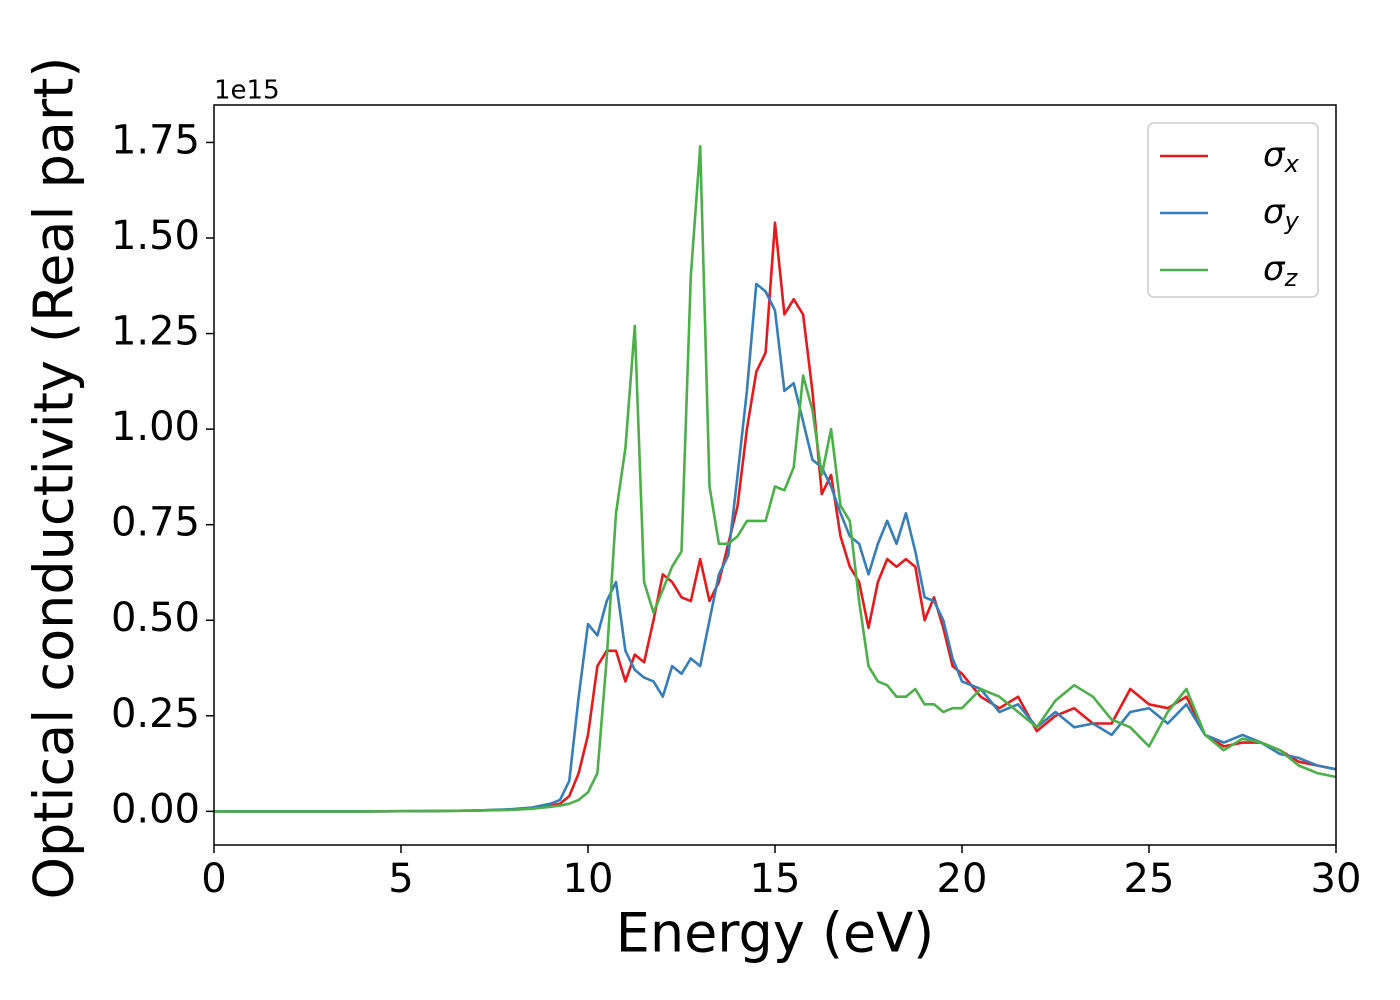 This screenshot has height=1000, width=1400. Describe the element at coordinates (155, 236) in the screenshot. I see `y-tick-label: 1.50` at that location.